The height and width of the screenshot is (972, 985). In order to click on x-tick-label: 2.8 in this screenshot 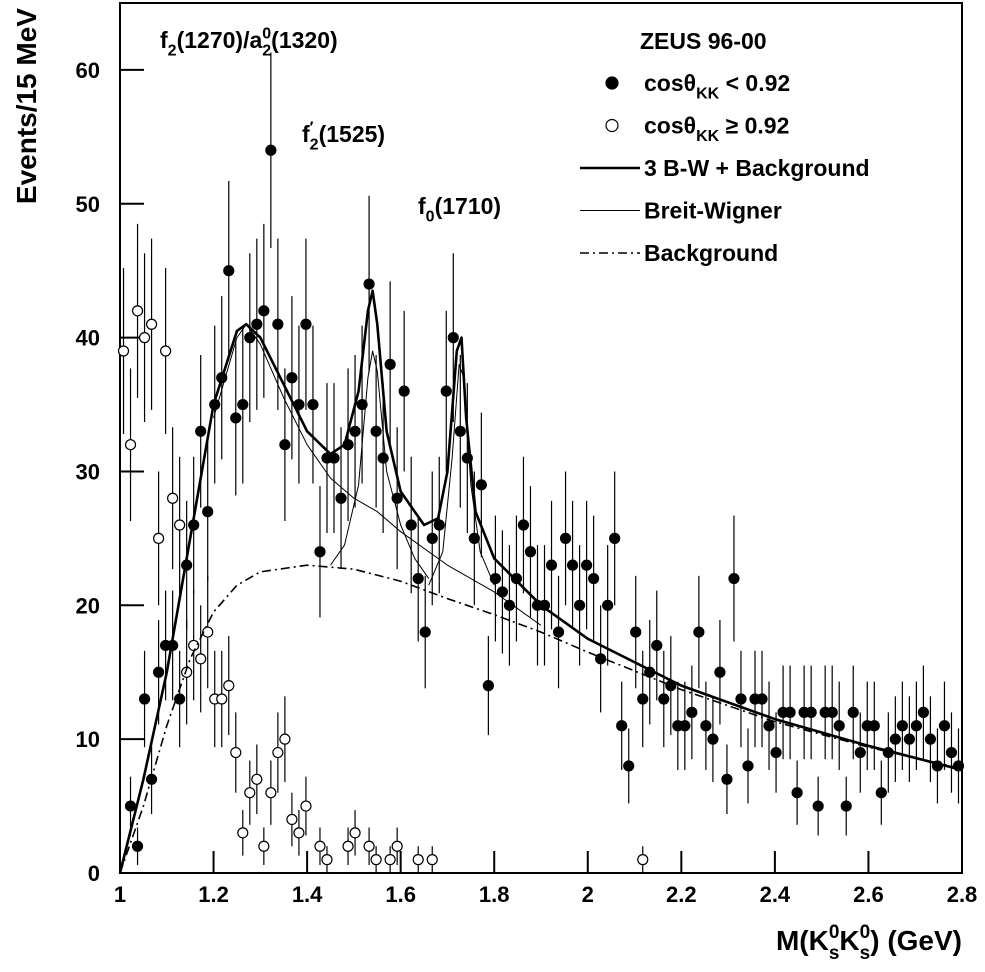, I will do `click(962, 894)`.